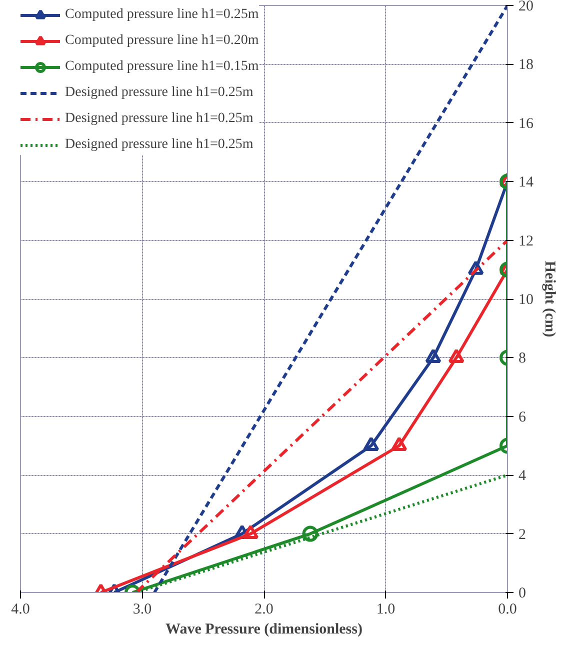 The image size is (567, 652). What do you see at coordinates (522, 594) in the screenshot?
I see `y-tick-label: 0` at bounding box center [522, 594].